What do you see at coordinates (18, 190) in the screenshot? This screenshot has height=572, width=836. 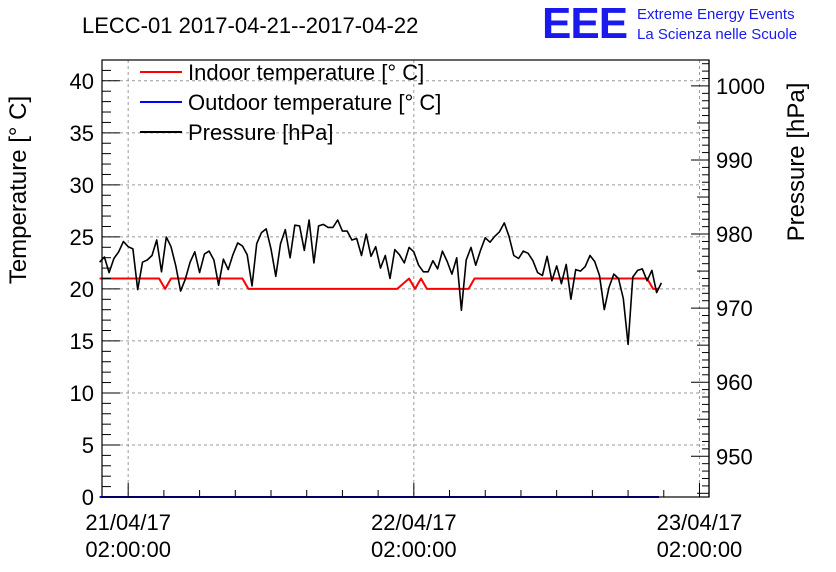 I see `y-axis-title: Temperature [° C]` at bounding box center [18, 190].